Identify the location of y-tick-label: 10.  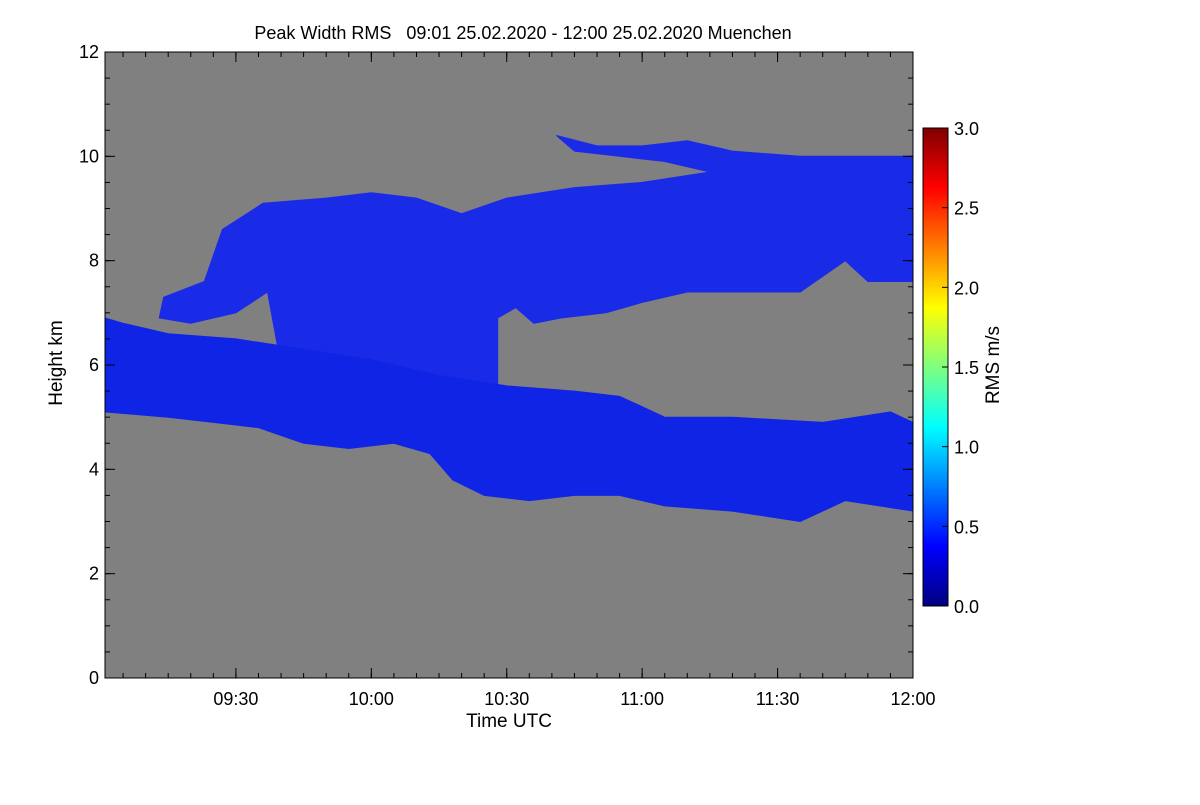
(89, 156).